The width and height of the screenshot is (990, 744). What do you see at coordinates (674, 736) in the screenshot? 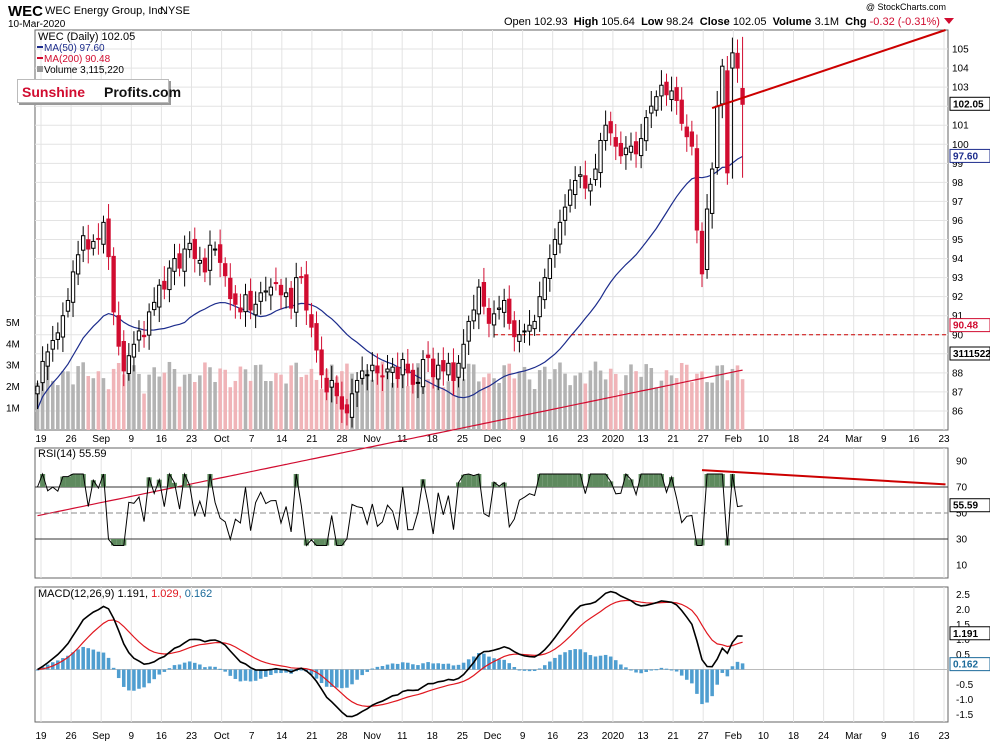
I see `x-axis-label-bottom: 21` at bounding box center [674, 736].